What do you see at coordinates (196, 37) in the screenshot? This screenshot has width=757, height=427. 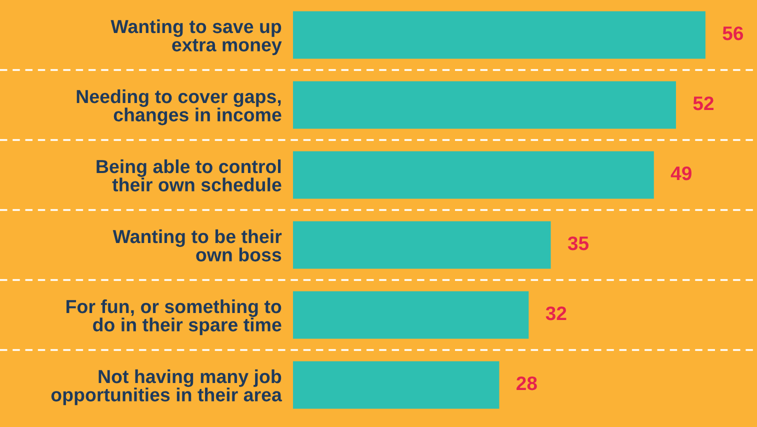 I see `y-tick-label: Wanting to save up extra money` at bounding box center [196, 37].